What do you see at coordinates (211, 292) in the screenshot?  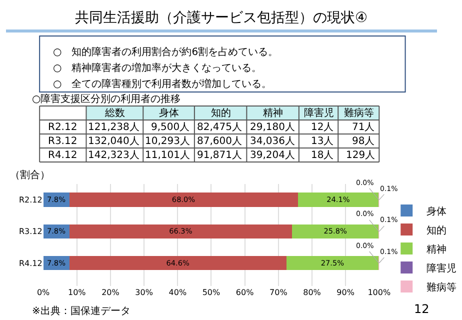 I see `x-tick-label: 50%` at bounding box center [211, 292].